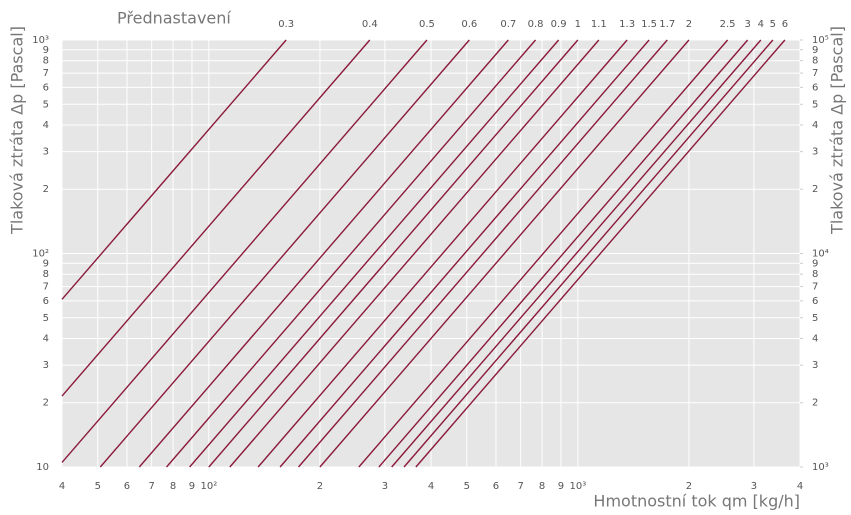  I want to click on y-tick-label: 10², so click(40, 254).